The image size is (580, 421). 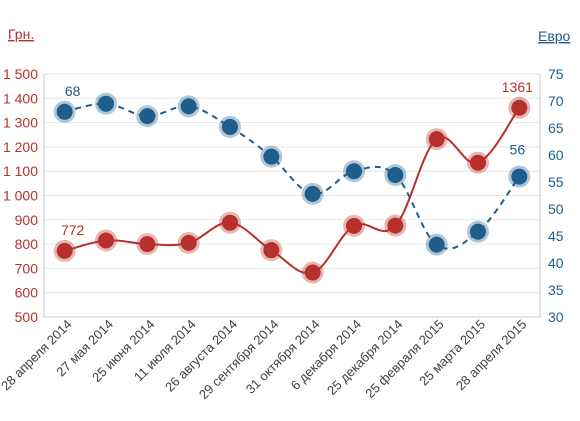 I want to click on x-tick-label: 28 апреля 2015, so click(x=491, y=355).